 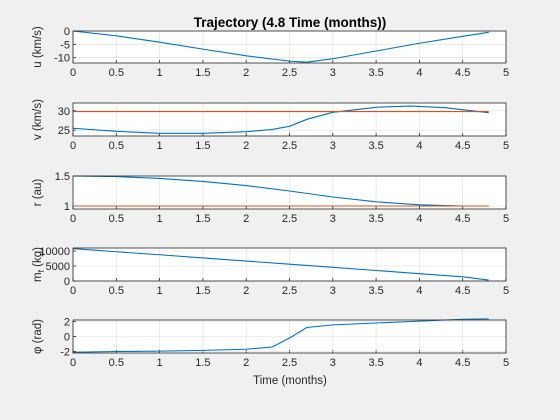 What do you see at coordinates (38, 336) in the screenshot?
I see `y-axis-label-phi: φ (rad)` at bounding box center [38, 336].